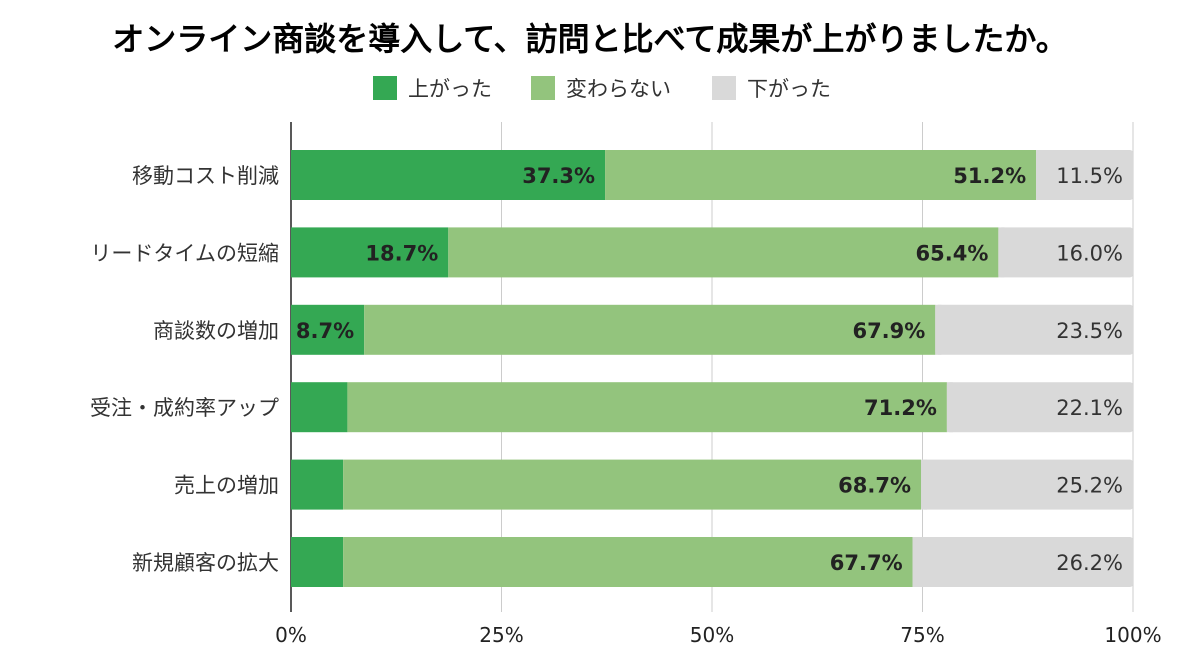 The image size is (1200, 672). What do you see at coordinates (184, 408) in the screenshot?
I see `category-label-4: 受注・成約率アップ` at bounding box center [184, 408].